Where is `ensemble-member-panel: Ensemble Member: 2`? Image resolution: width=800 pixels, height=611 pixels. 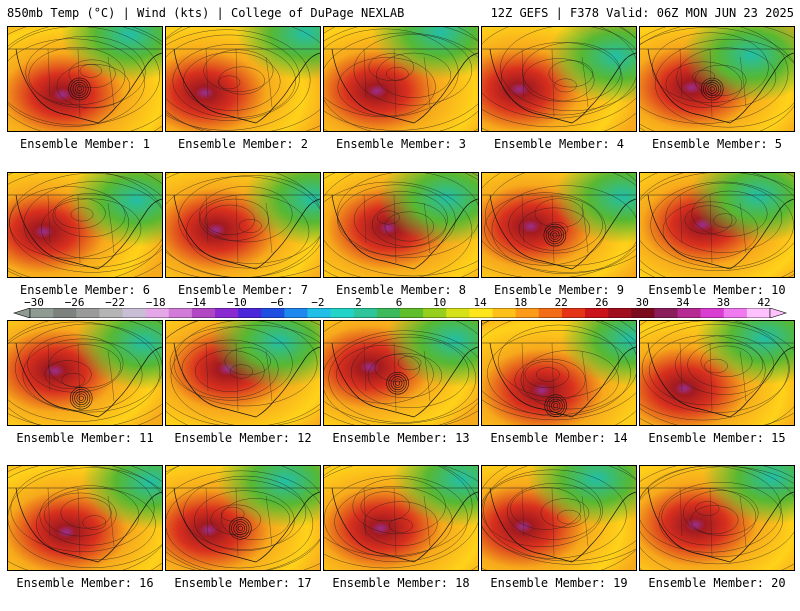 ensemble-member-panel: Ensemble Member: 2 is located at coordinates (243, 99).